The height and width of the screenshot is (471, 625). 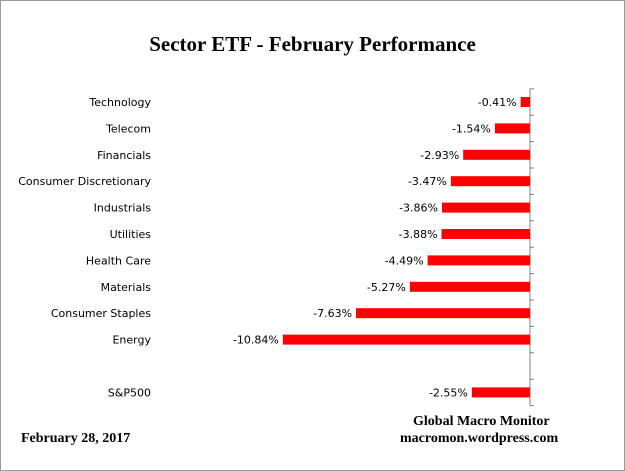 I want to click on data-label: -7.63%, so click(x=332, y=313).